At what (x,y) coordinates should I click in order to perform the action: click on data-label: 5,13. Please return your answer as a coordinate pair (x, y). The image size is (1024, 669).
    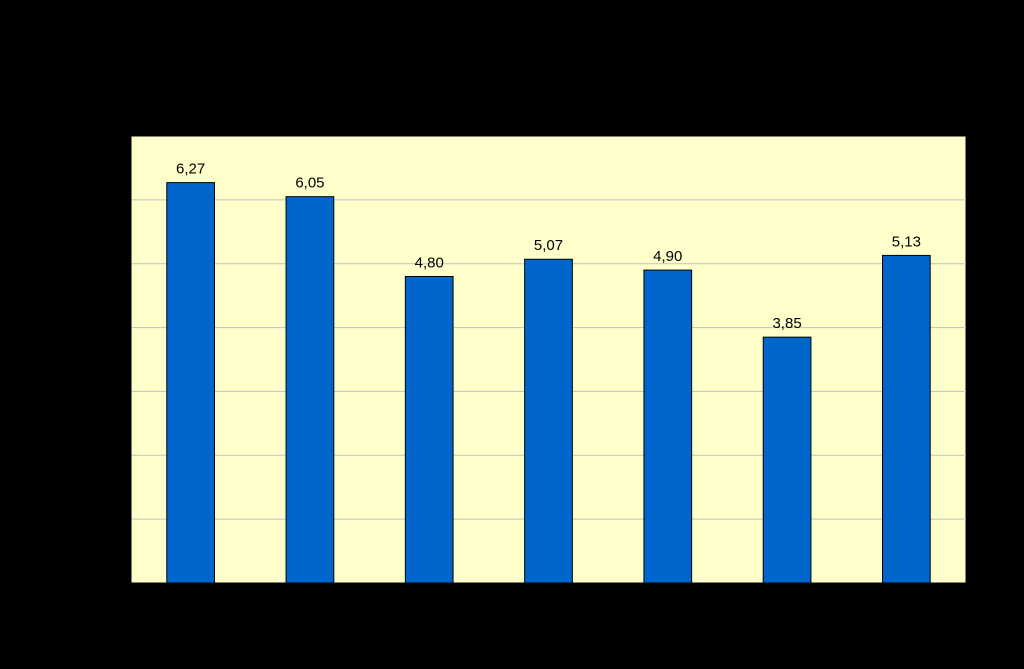
    Looking at the image, I should click on (906, 241).